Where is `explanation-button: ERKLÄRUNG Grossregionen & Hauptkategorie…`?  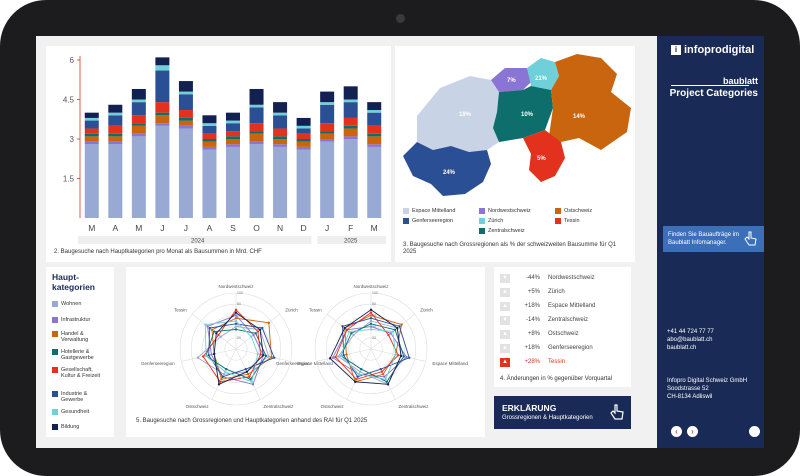
explanation-button: ERKLÄRUNG Grossregionen & Hauptkategorie… is located at coordinates (562, 412).